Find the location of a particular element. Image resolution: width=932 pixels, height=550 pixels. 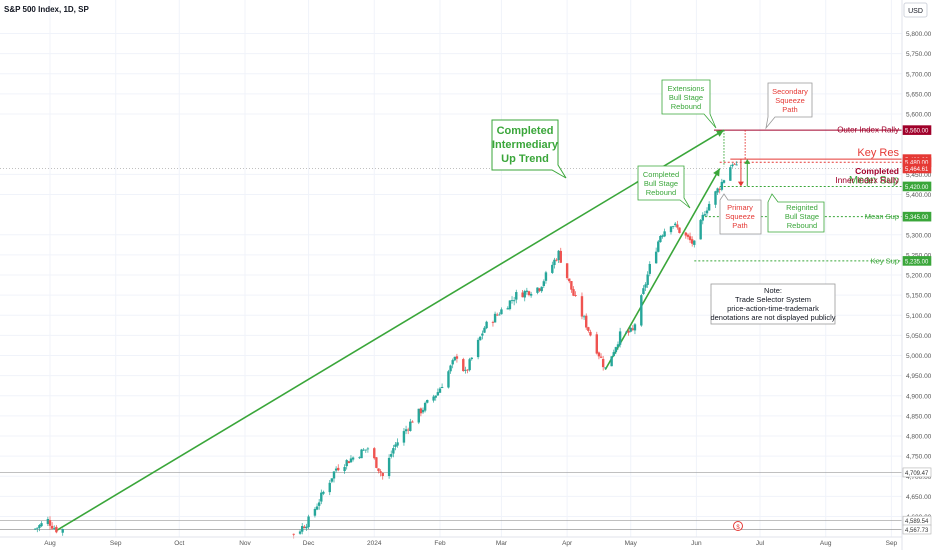

price-tick-label: 4,700.00 is located at coordinates (919, 477).